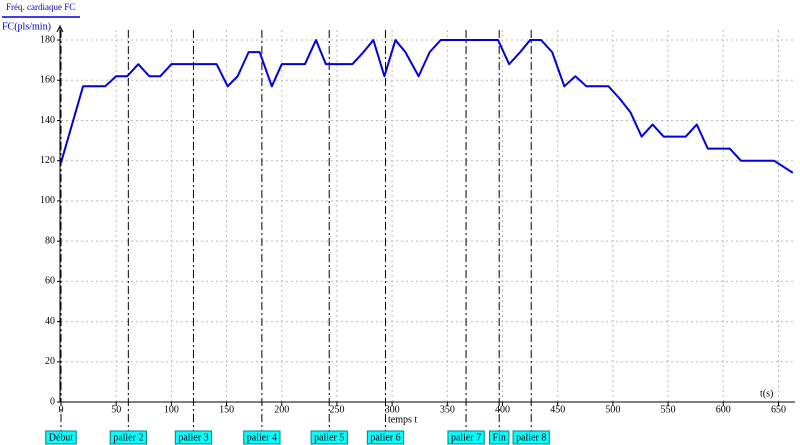 This screenshot has width=800, height=445. I want to click on event-label: palier 6, so click(385, 437).